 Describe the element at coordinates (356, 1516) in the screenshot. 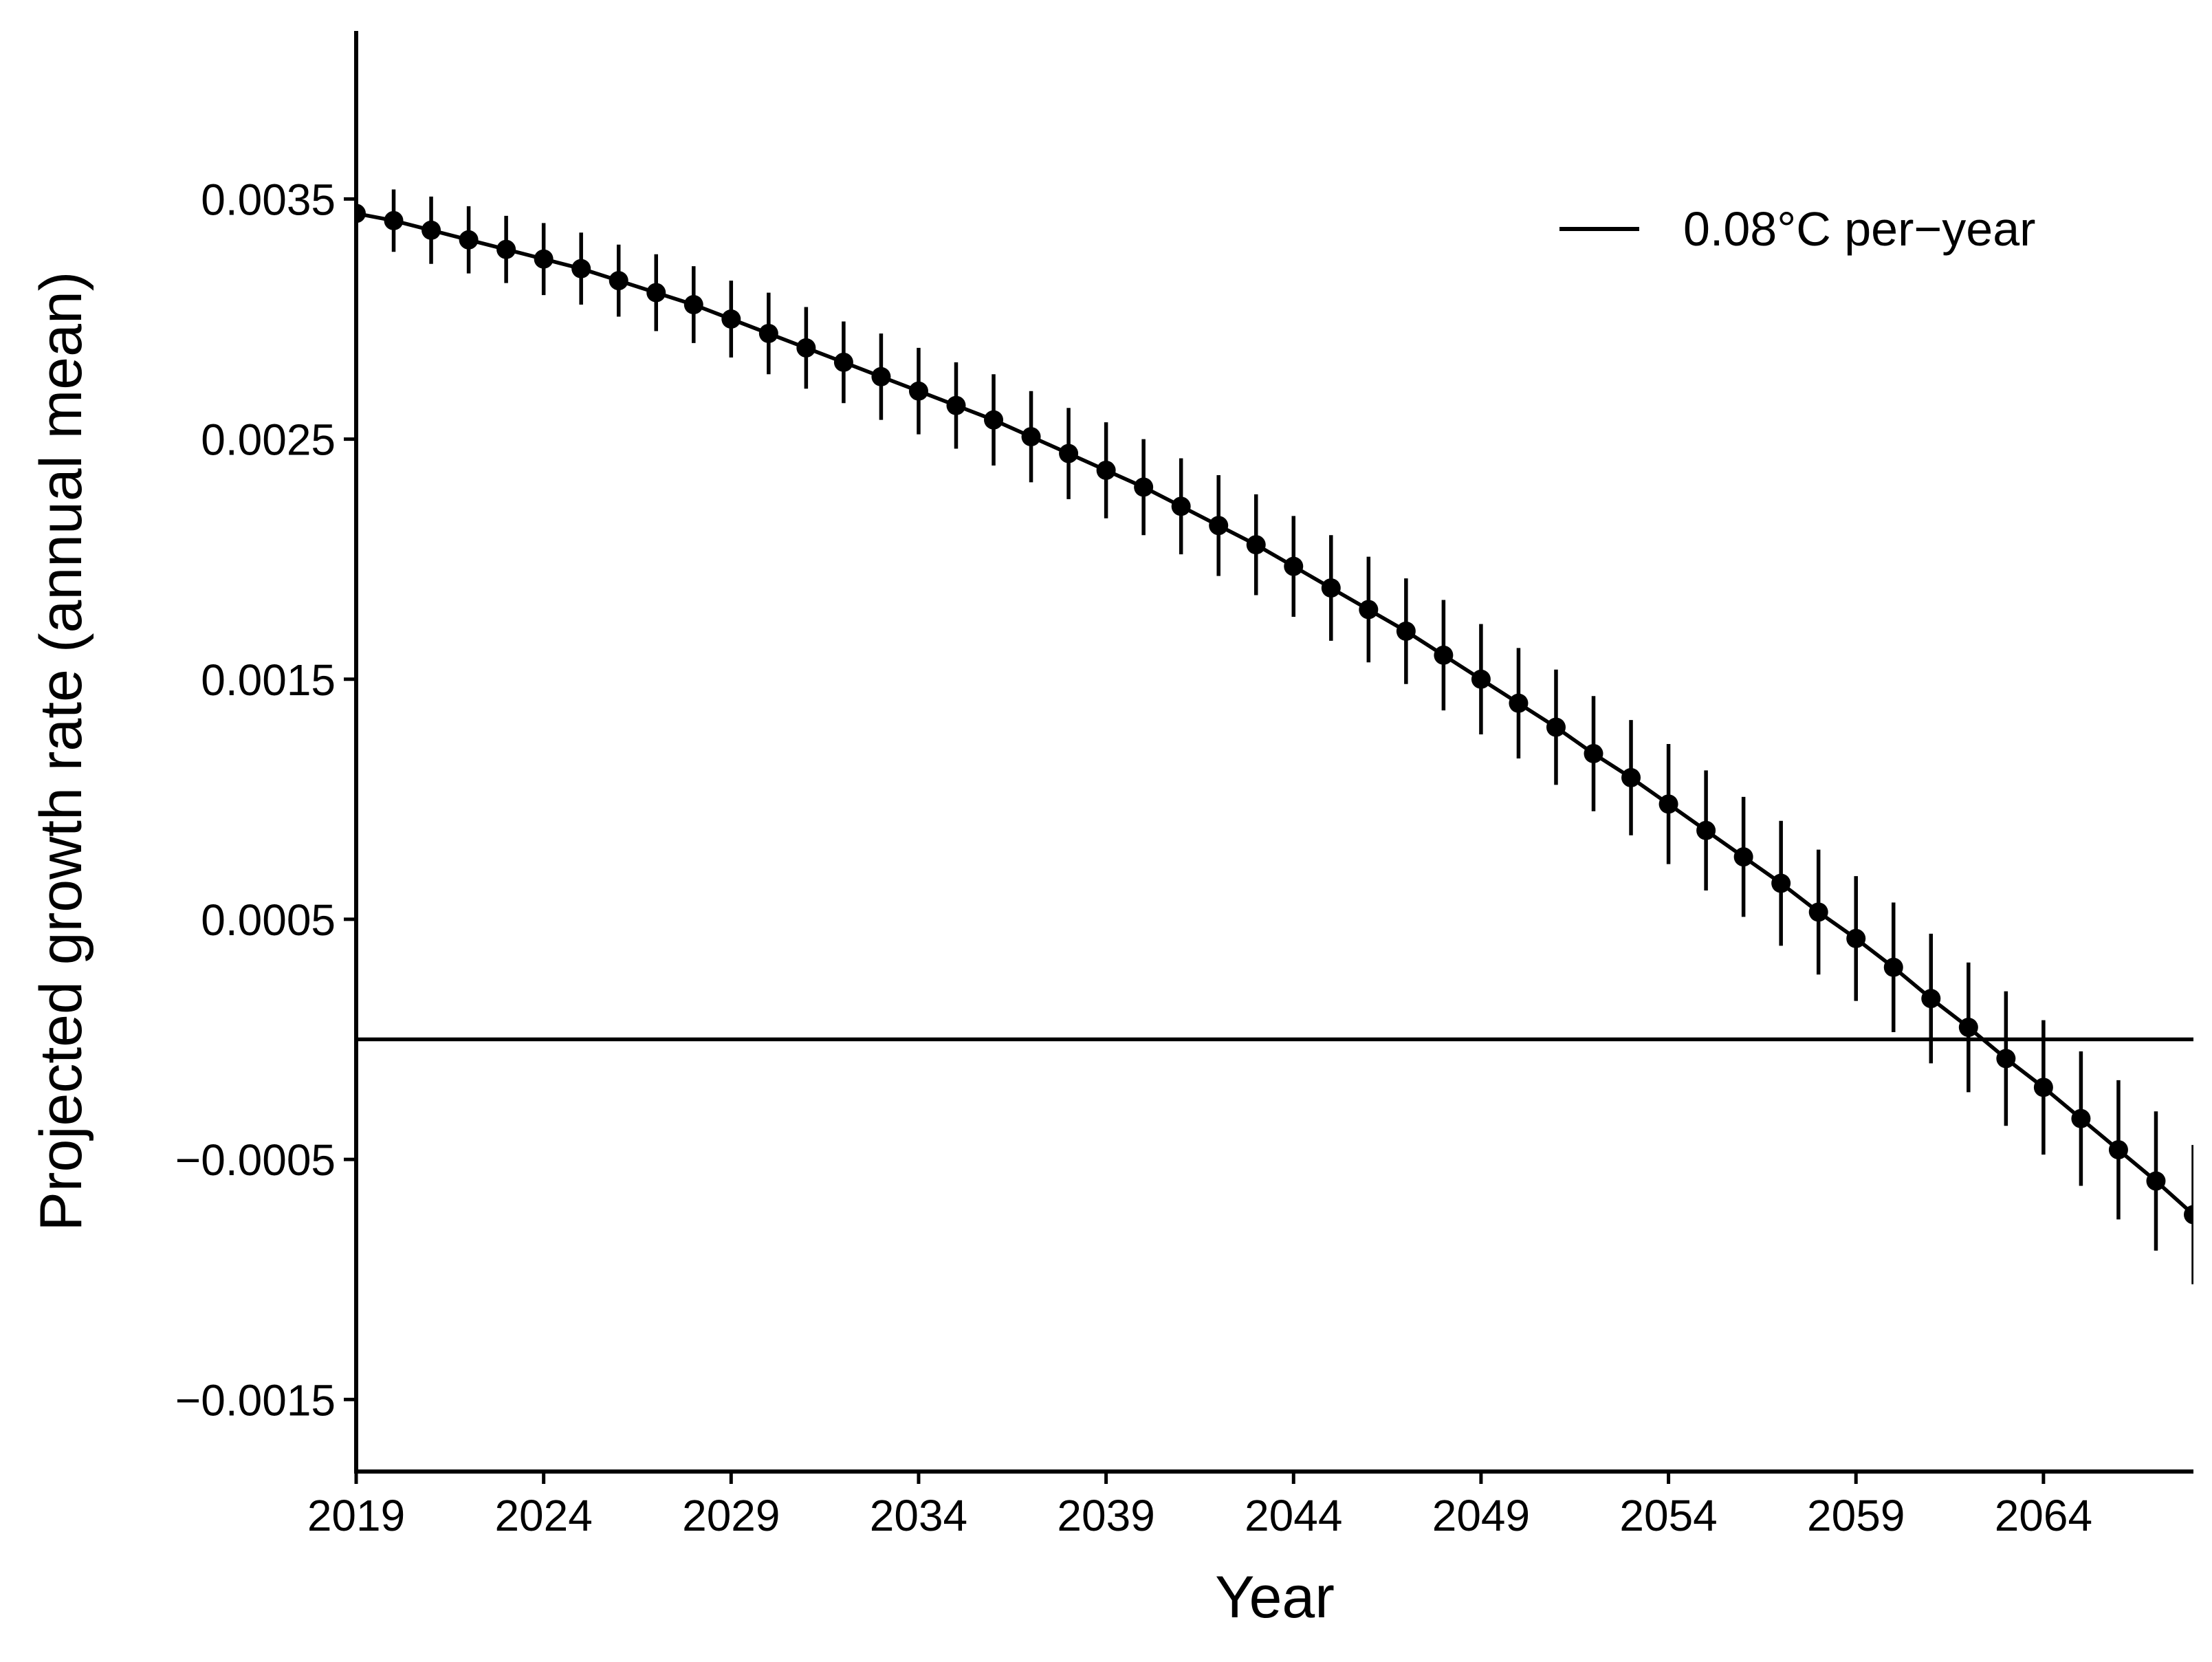

I see `x-tick-label: 2019` at that location.